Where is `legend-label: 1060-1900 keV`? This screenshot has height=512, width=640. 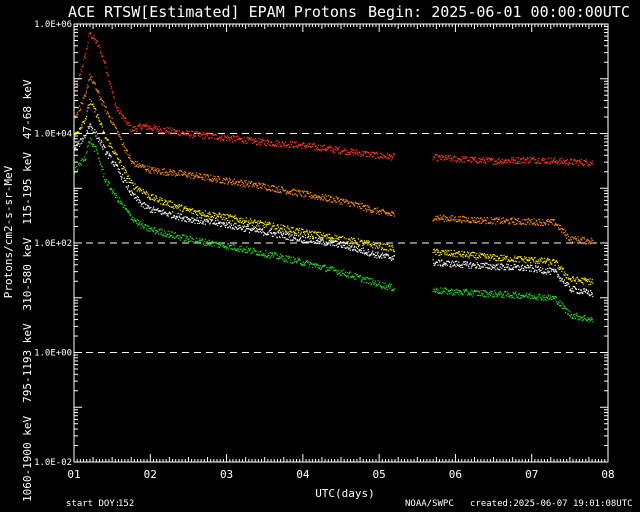
legend-label: 1060-1900 keV is located at coordinates (27, 459).